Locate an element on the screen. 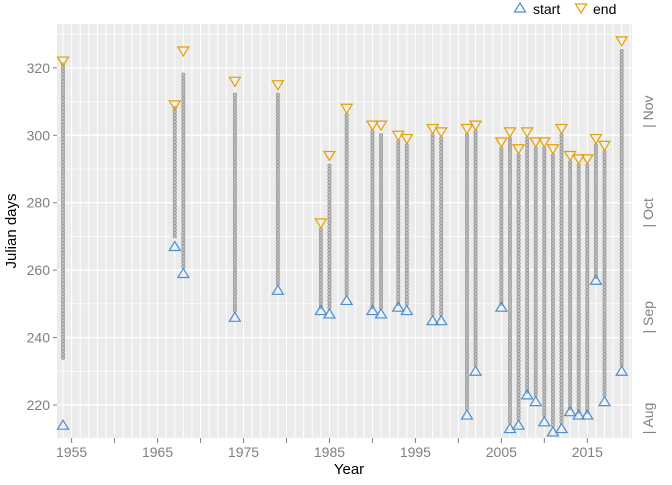 This screenshot has height=485, width=672. legend-end-marker is located at coordinates (581, 9).